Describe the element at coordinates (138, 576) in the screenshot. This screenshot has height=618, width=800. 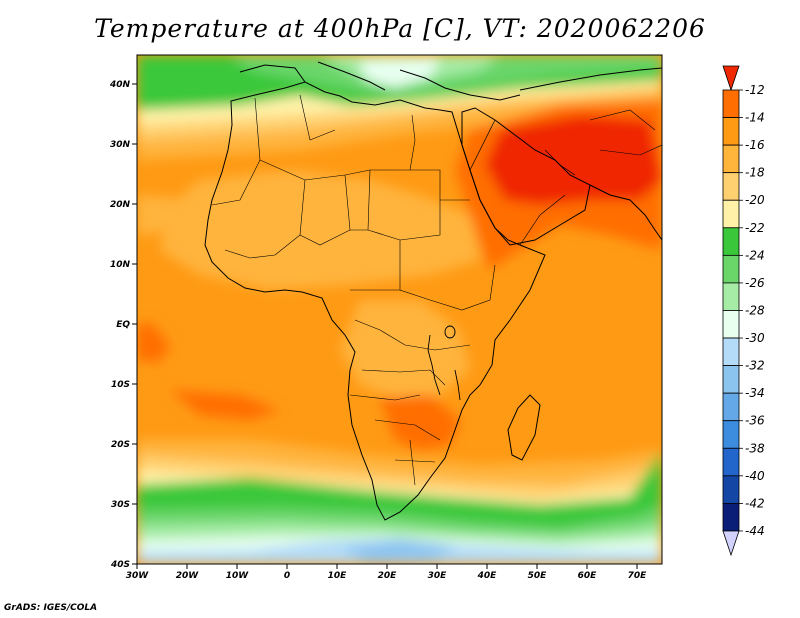
I see `lon-label-30w: 30W` at that location.